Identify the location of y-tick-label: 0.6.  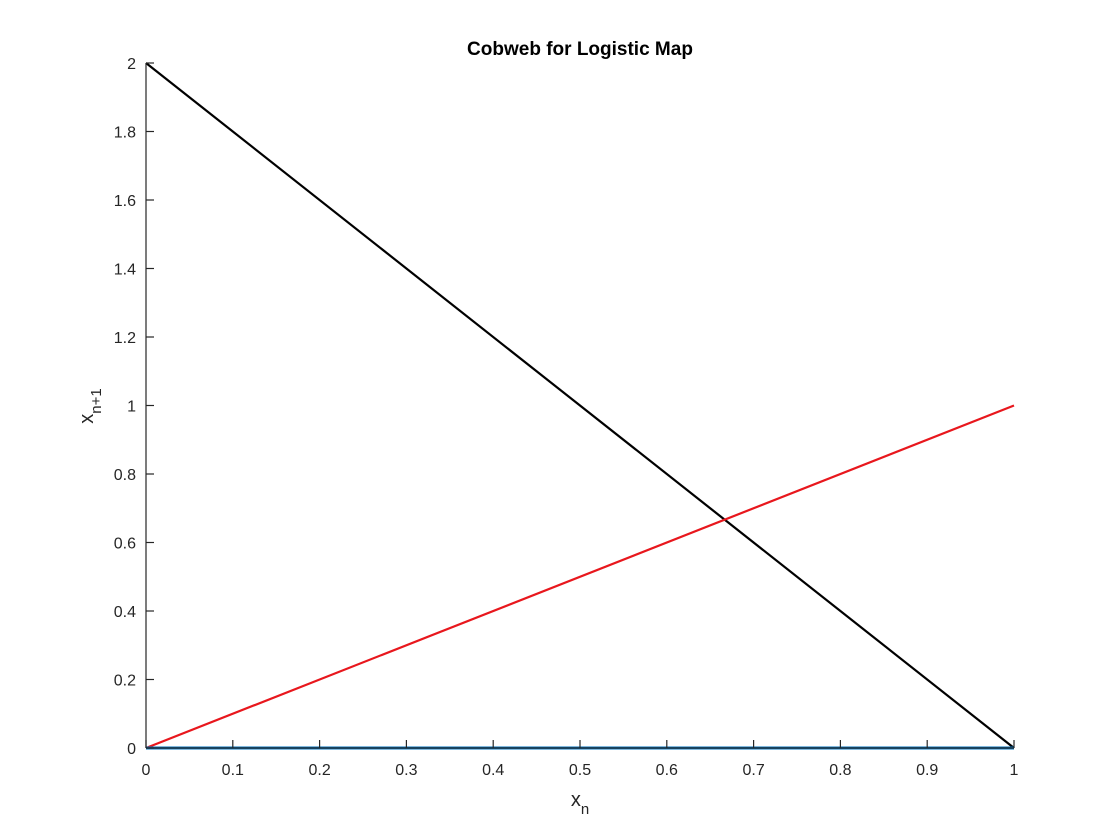
(125, 544).